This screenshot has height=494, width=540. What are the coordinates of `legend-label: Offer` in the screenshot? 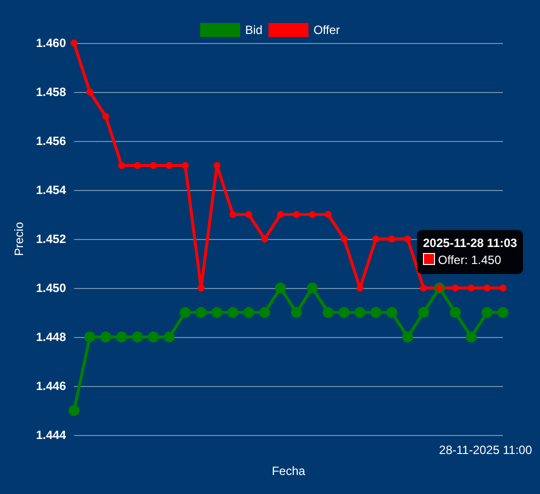 It's located at (326, 30).